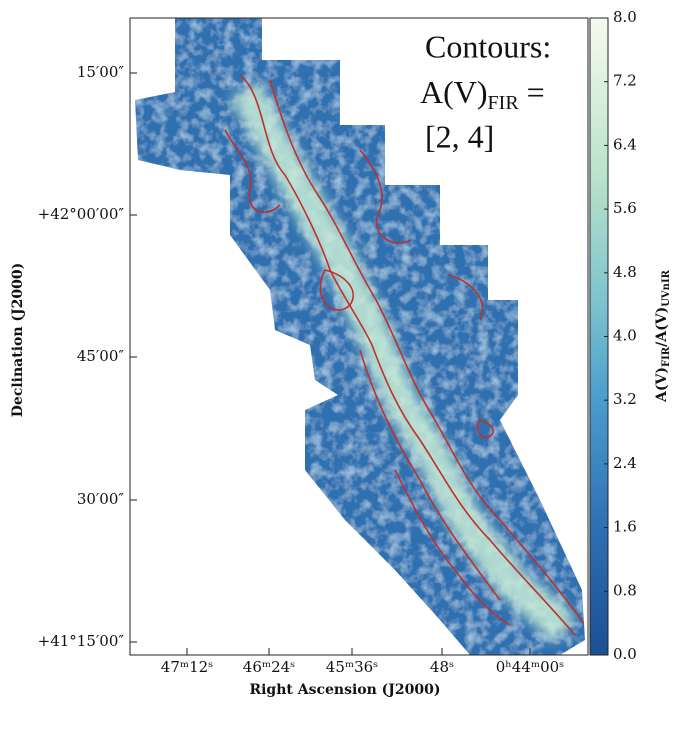 This screenshot has width=675, height=735. I want to click on y-tick-label: +41°15′00″, so click(81, 641).